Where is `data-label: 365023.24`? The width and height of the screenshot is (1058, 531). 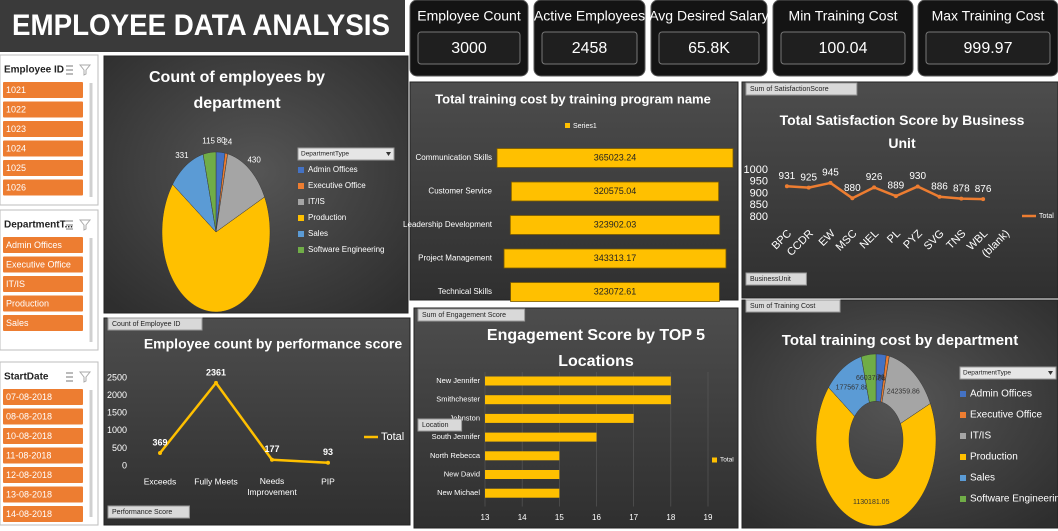 data-label: 365023.24 is located at coordinates (615, 157).